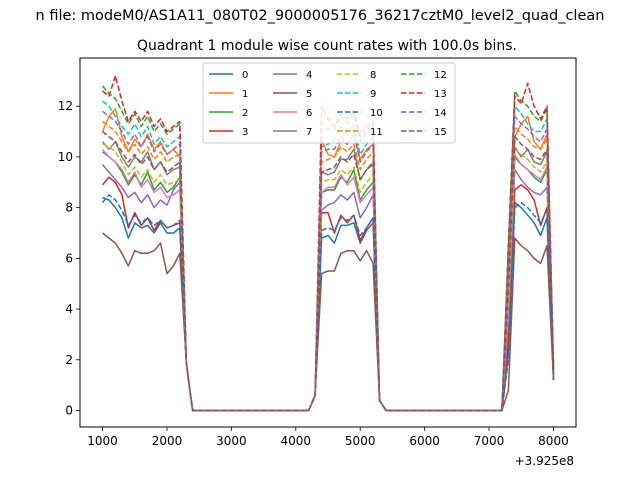 The width and height of the screenshot is (640, 480). Describe the element at coordinates (65, 106) in the screenshot. I see `y-tick-label: 12` at that location.